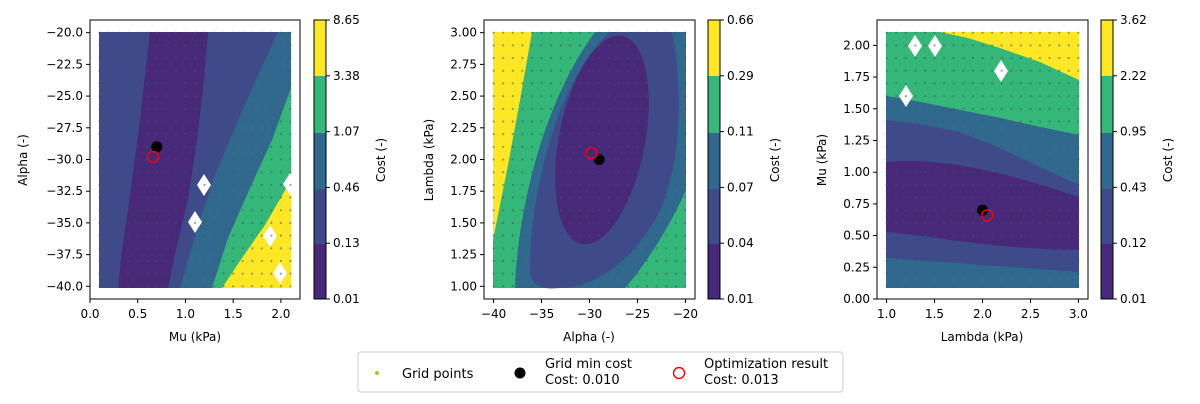 This screenshot has width=1200, height=404. I want to click on y-tick-label: 1.25, so click(463, 255).